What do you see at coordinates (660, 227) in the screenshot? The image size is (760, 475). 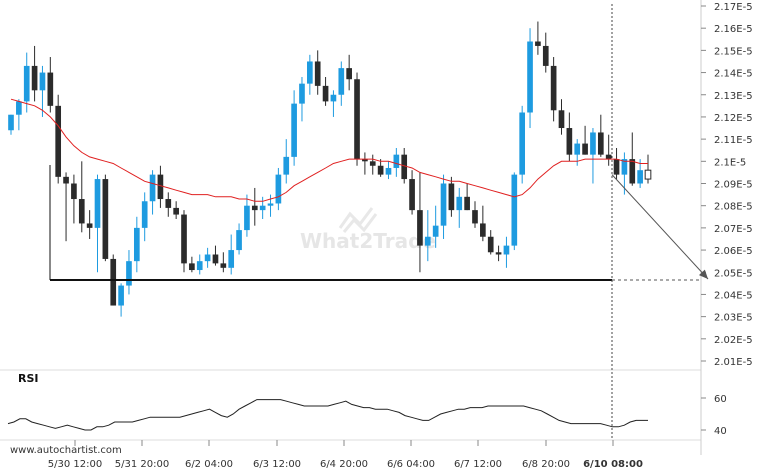 I see `projection-arrow` at bounding box center [660, 227].